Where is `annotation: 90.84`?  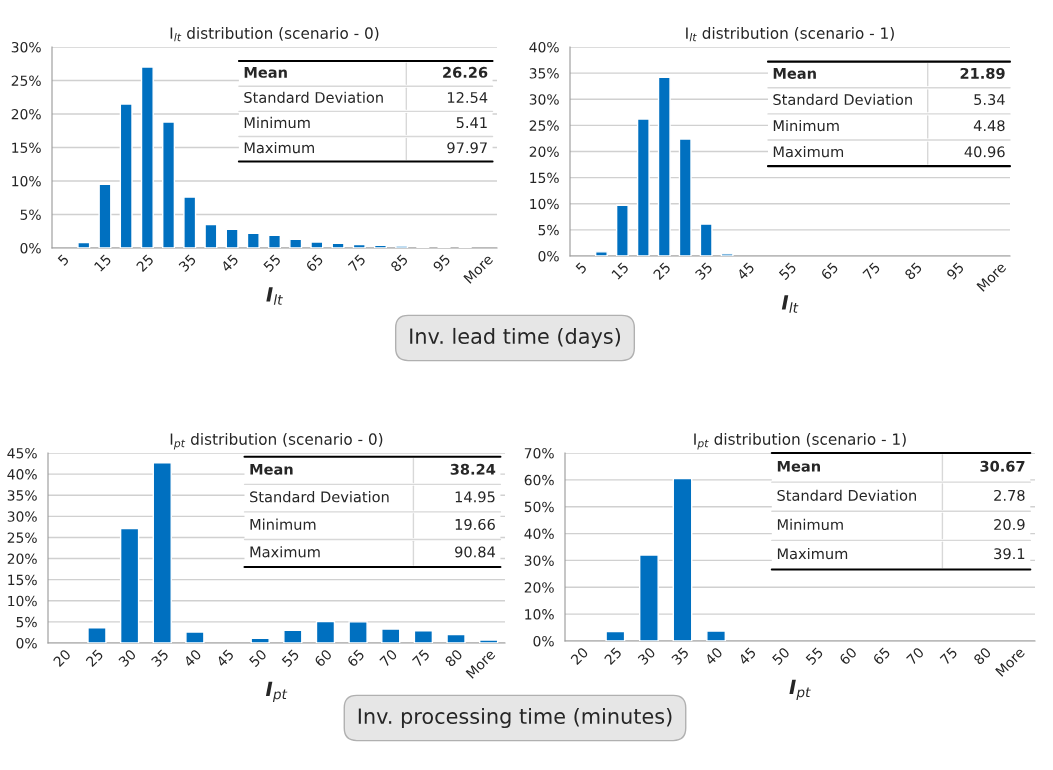
annotation: 90.84 is located at coordinates (475, 552).